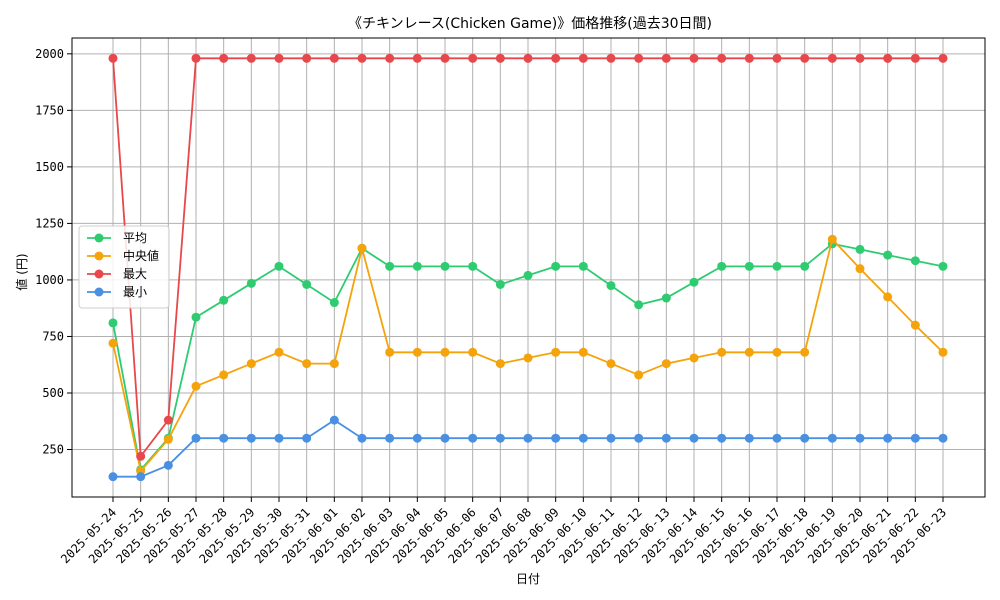  What do you see at coordinates (49, 54) in the screenshot?
I see `y-tick-label: 2000` at bounding box center [49, 54].